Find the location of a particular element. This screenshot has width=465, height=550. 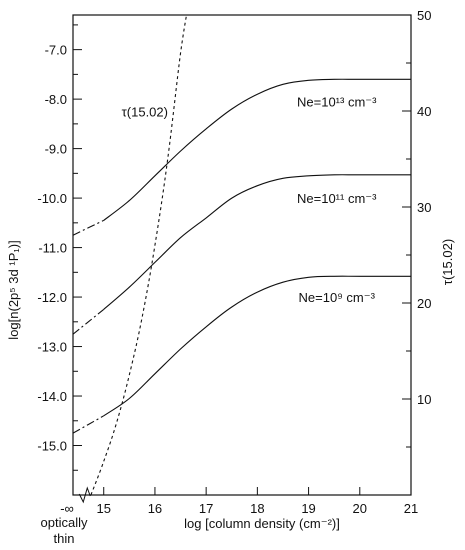

y-left-tick-label: -13.0 is located at coordinates (52, 347).